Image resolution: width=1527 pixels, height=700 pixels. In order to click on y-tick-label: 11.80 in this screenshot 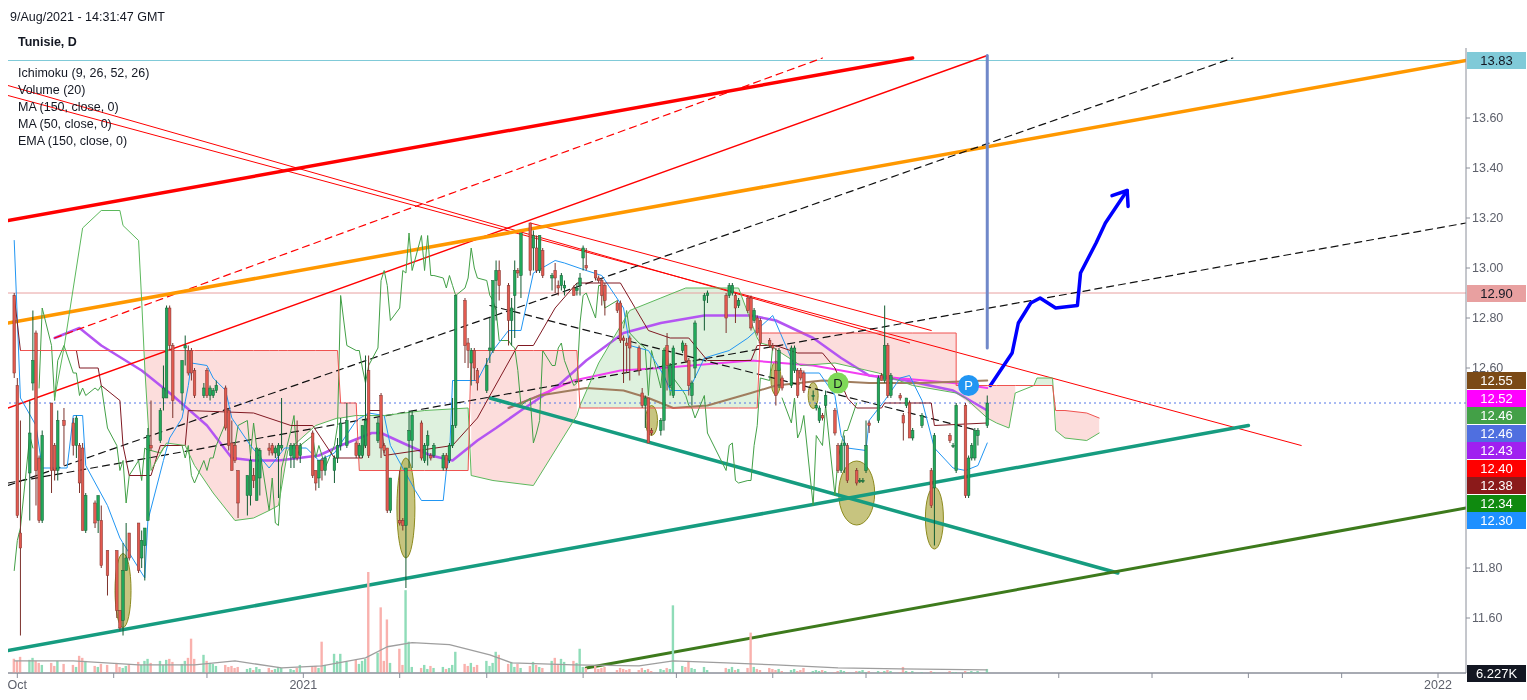, I will do `click(1487, 568)`.